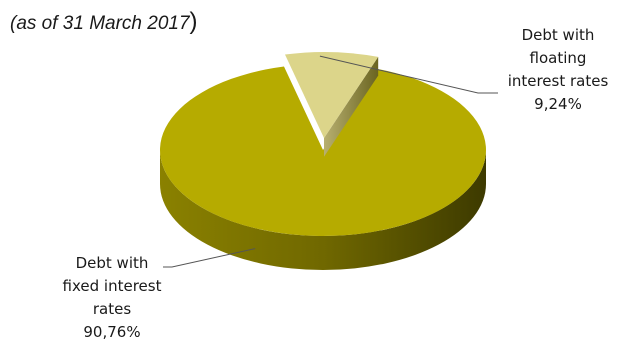 The height and width of the screenshot is (349, 617). Describe the element at coordinates (112, 297) in the screenshot. I see `fixed-label: Debt with fixed interest rates 90,76%` at that location.